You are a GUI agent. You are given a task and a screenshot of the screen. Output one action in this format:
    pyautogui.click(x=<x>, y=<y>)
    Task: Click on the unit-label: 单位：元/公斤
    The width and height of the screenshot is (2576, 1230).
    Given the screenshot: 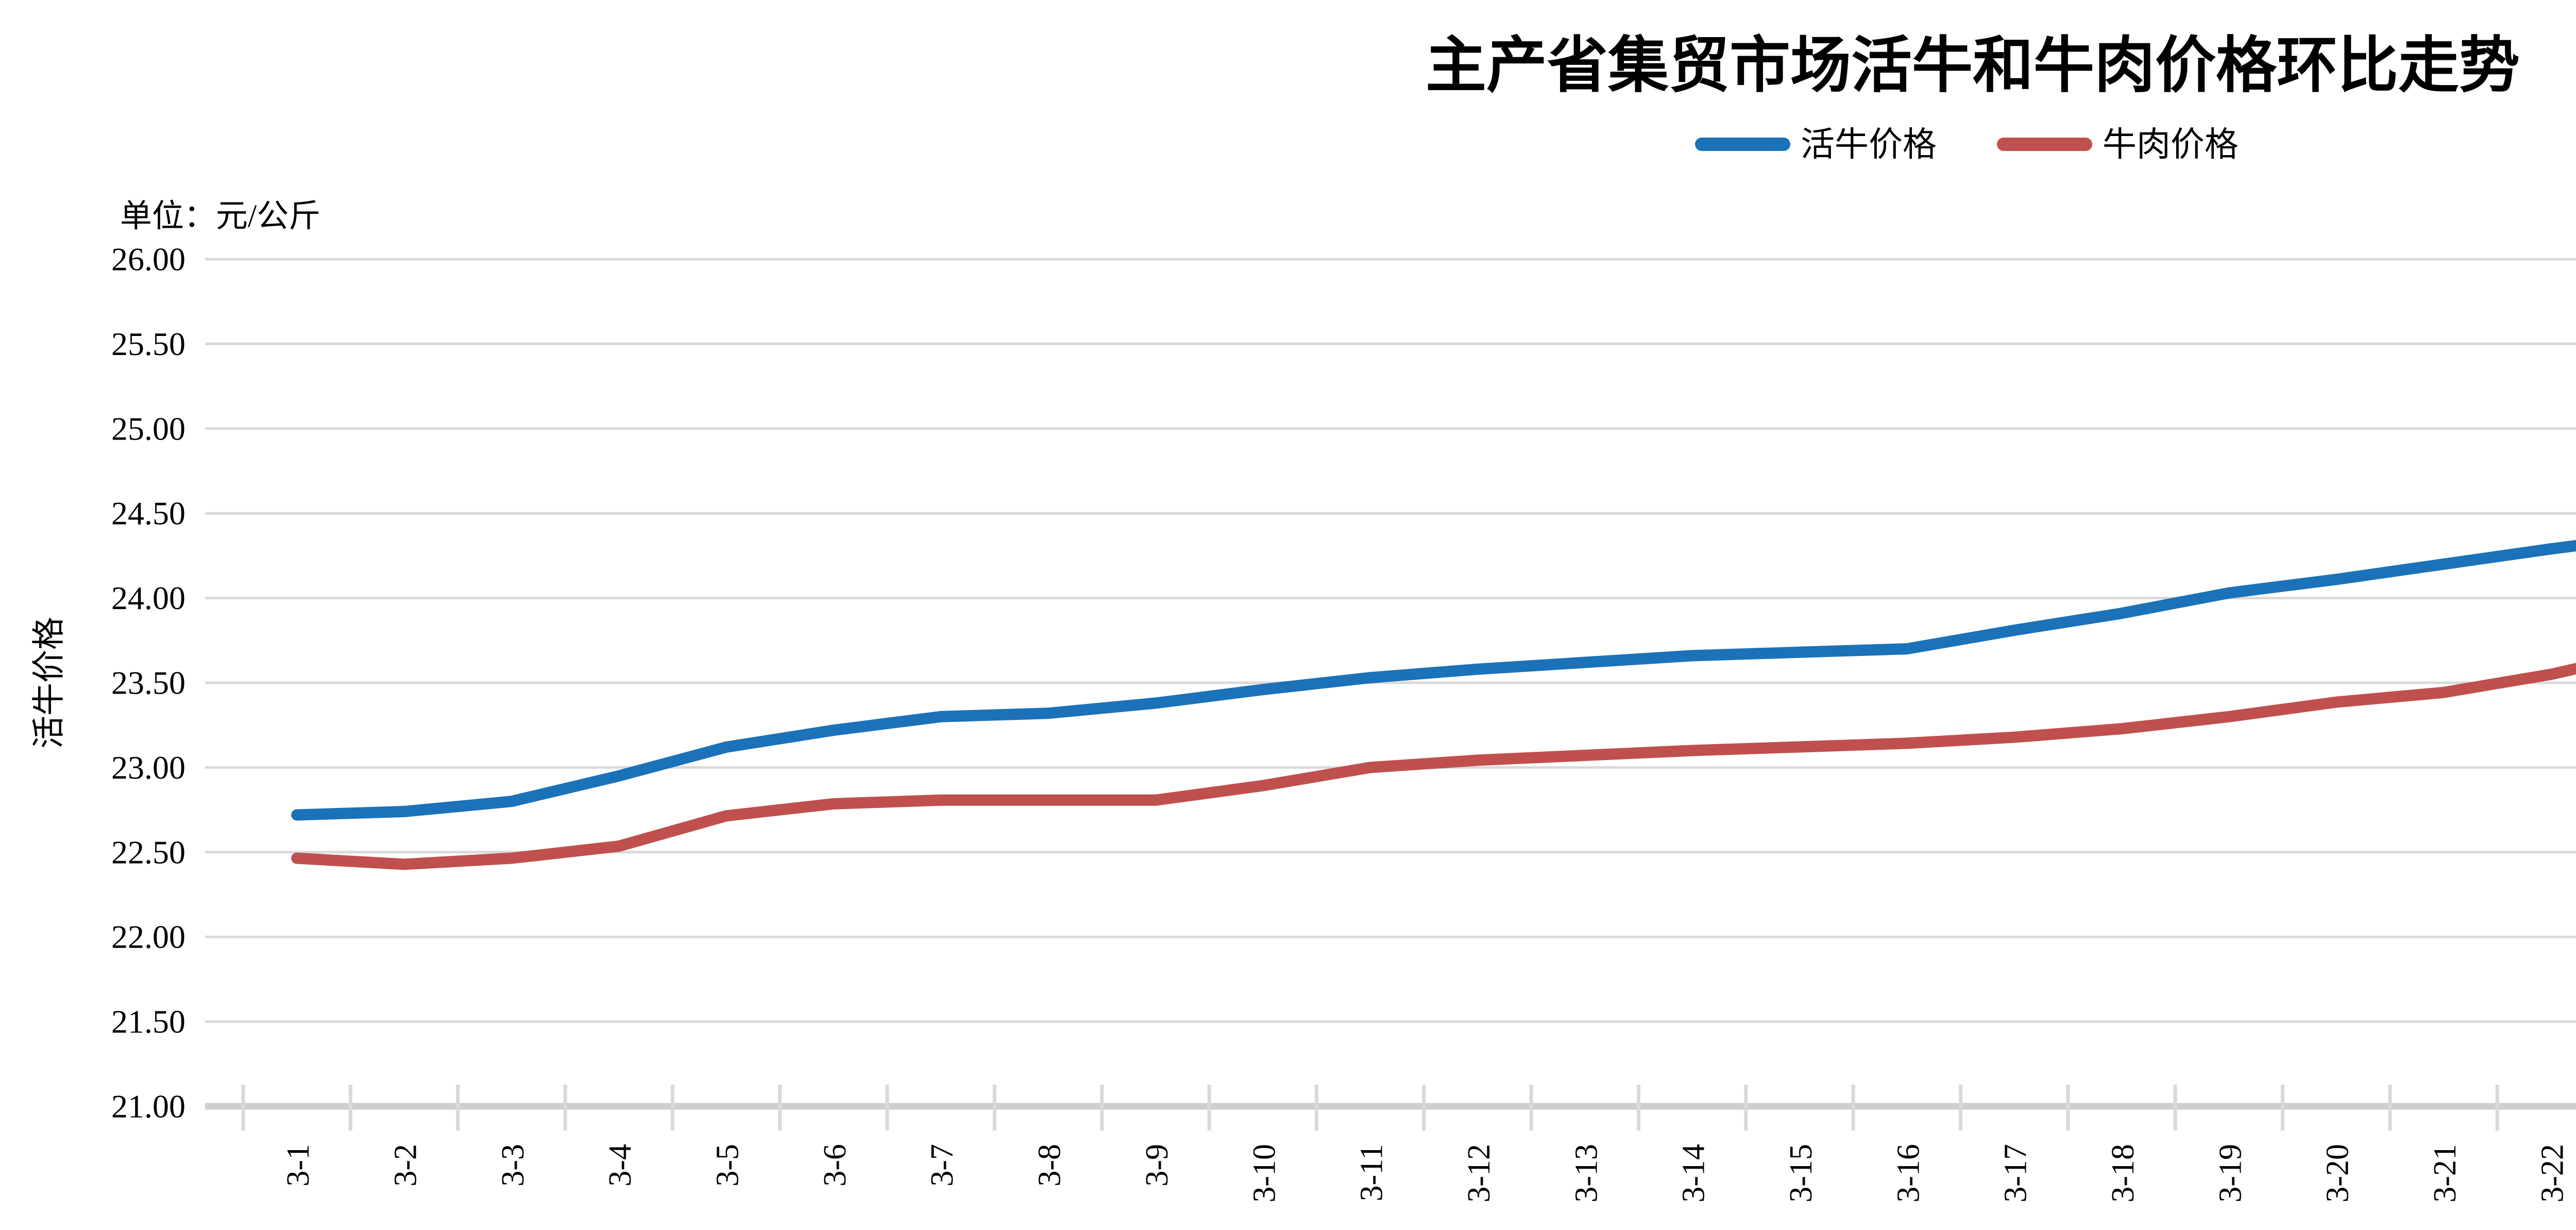 What is the action you would take?
    pyautogui.click(x=220, y=216)
    